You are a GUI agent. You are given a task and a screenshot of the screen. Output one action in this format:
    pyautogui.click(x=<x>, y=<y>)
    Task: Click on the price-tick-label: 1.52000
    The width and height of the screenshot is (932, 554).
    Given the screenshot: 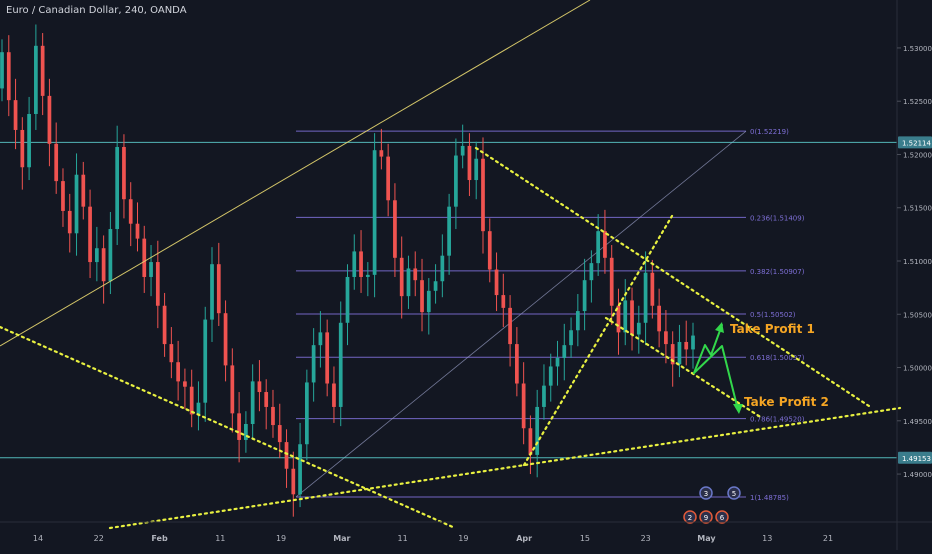 What is the action you would take?
    pyautogui.click(x=917, y=155)
    